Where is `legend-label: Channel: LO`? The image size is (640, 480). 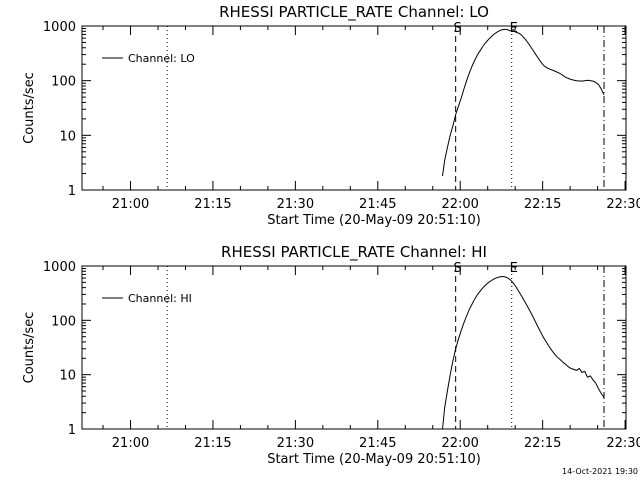
legend-label: Channel: LO is located at coordinates (161, 58).